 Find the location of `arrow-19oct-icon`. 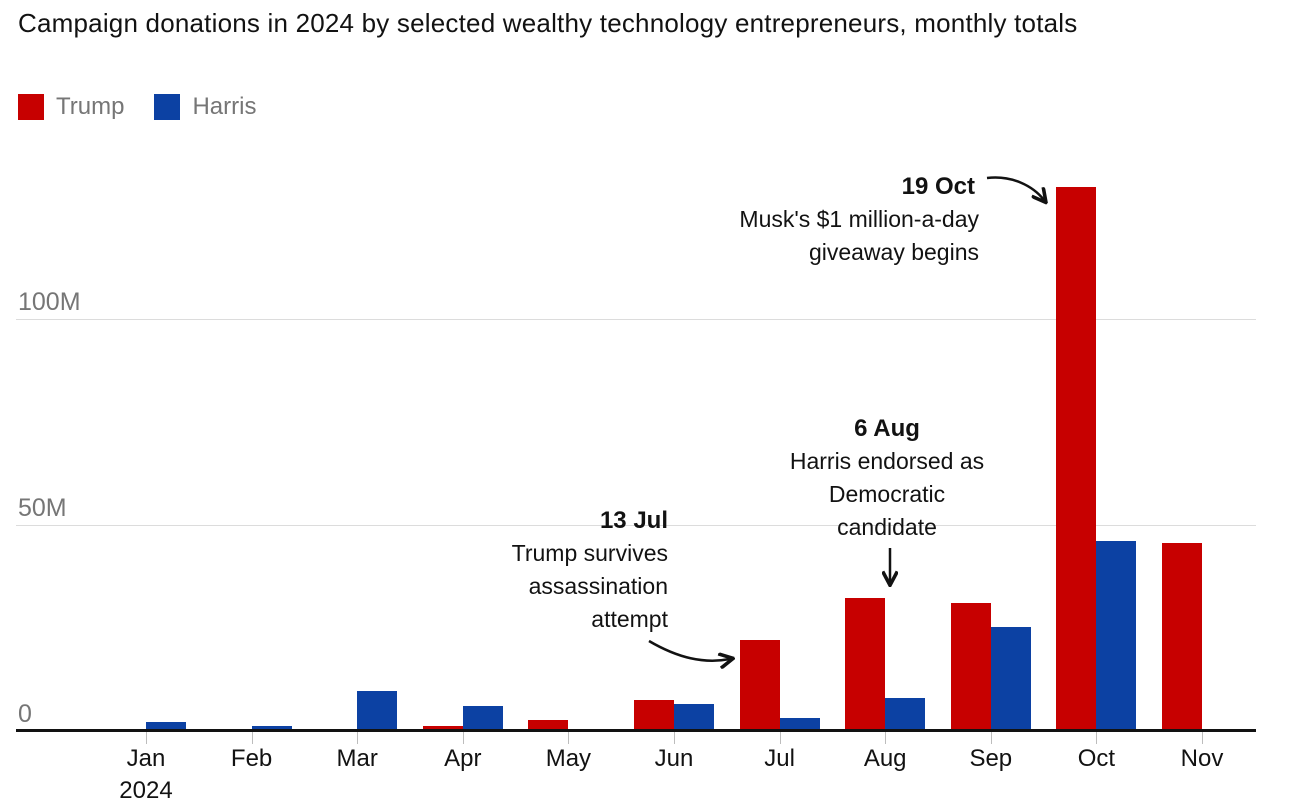

arrow-19oct-icon is located at coordinates (1015, 188).